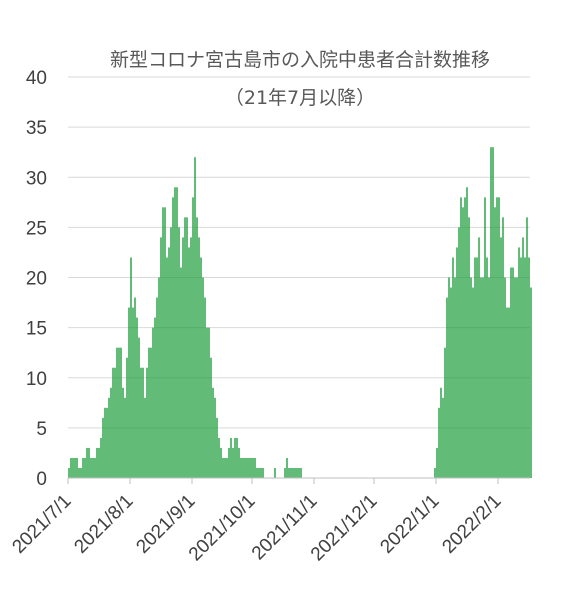 The width and height of the screenshot is (580, 613). Describe the element at coordinates (471, 524) in the screenshot. I see `x-tick-label: 2022/2/1` at that location.